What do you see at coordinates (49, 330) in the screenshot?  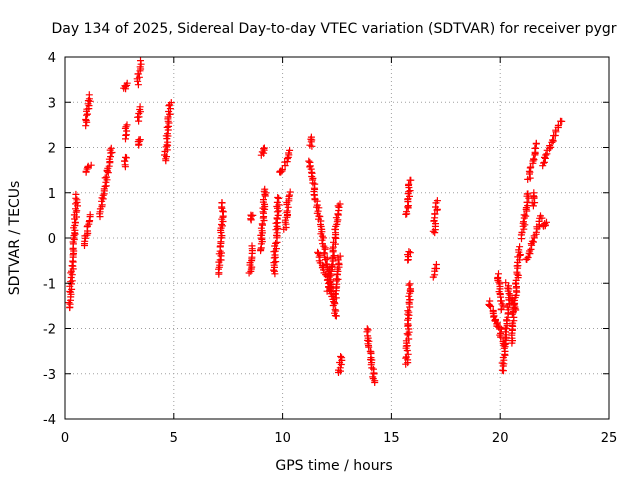 I see `y-tick-label: -2` at bounding box center [49, 330].